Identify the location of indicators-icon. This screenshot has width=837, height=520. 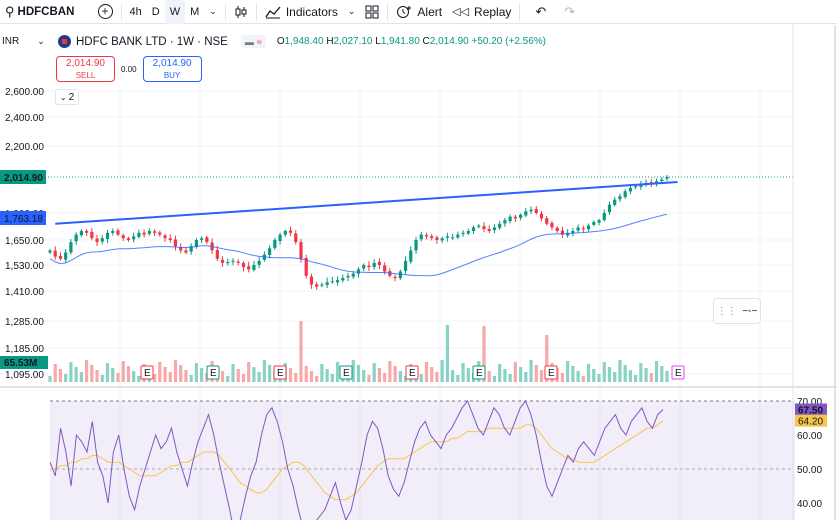
(273, 12).